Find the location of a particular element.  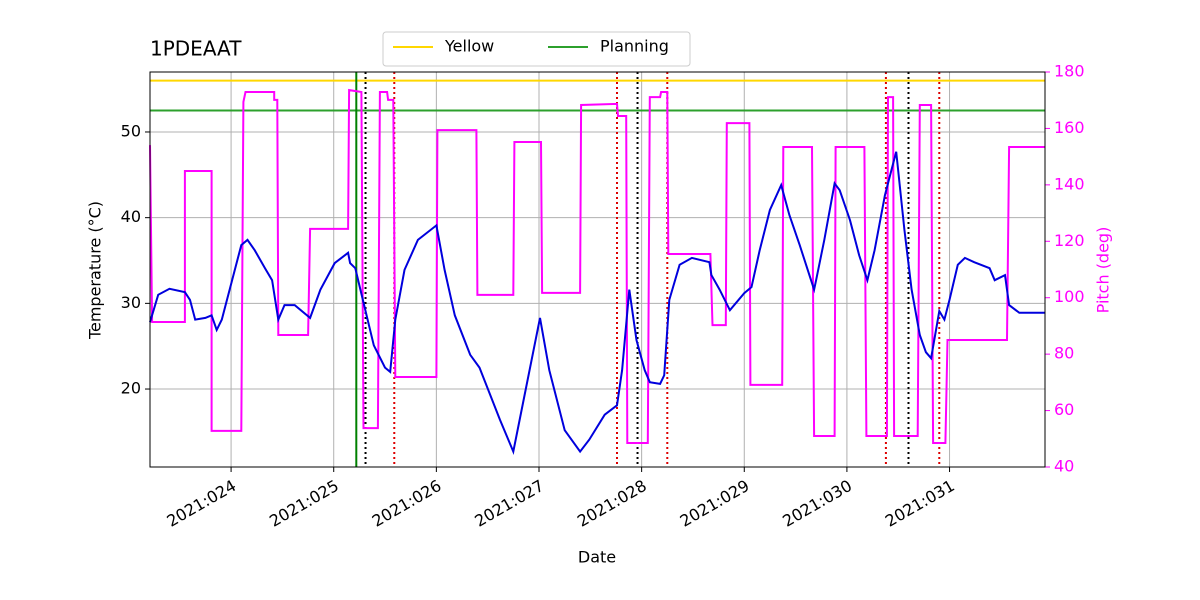

x-tick-label: 2021:024 is located at coordinates (201, 503).